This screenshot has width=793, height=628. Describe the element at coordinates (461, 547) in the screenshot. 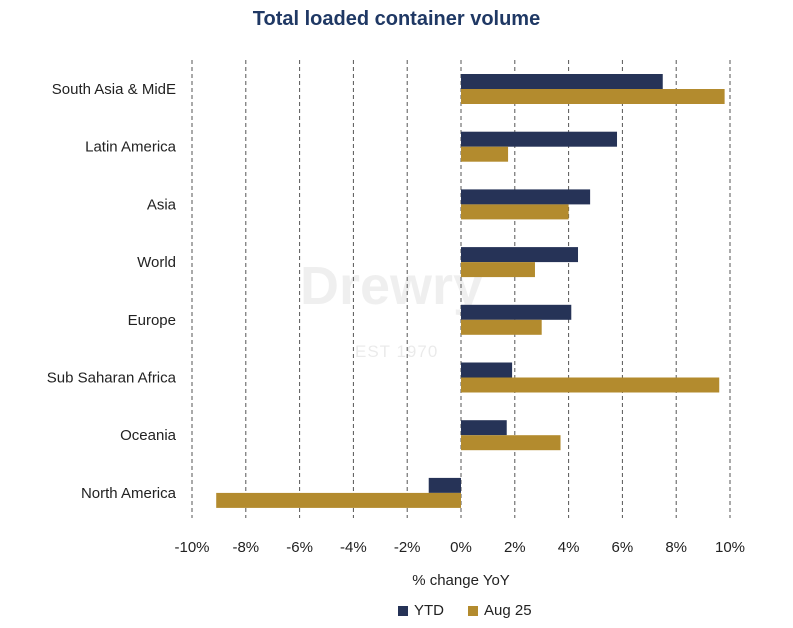

I see `x-tick-label: 0%` at that location.